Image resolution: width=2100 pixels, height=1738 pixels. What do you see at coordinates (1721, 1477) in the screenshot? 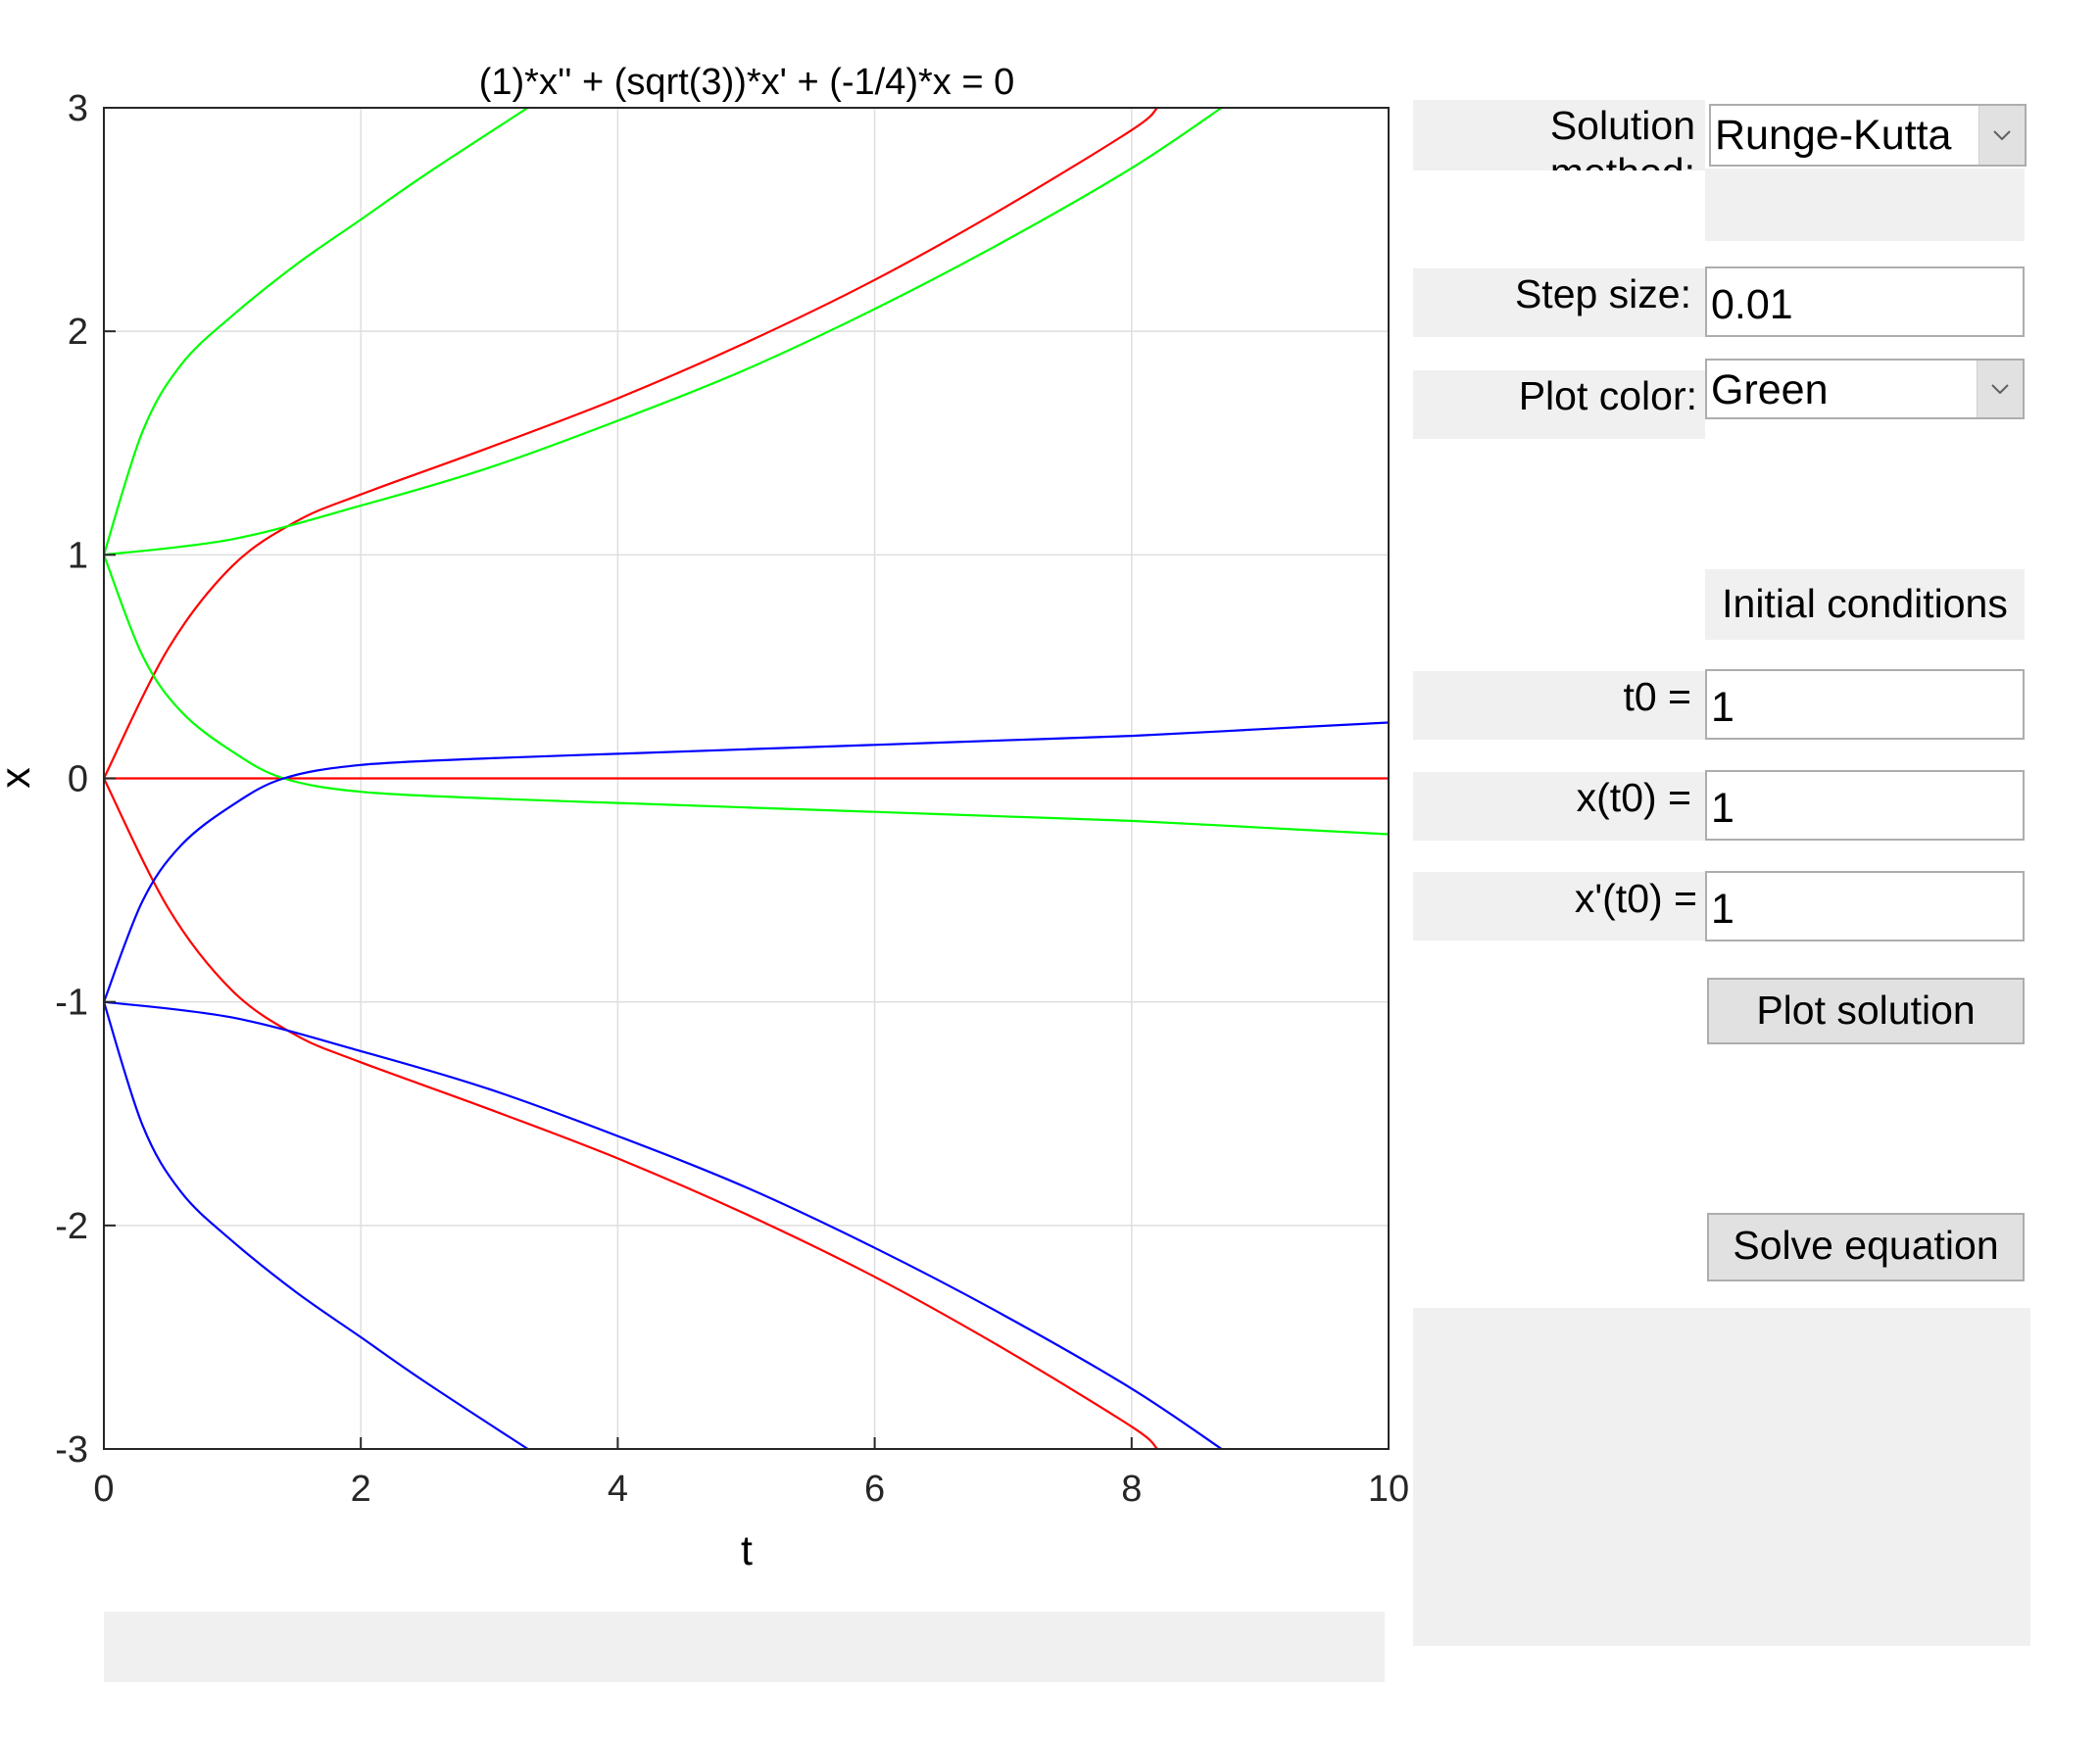
I see `output-panel` at bounding box center [1721, 1477].